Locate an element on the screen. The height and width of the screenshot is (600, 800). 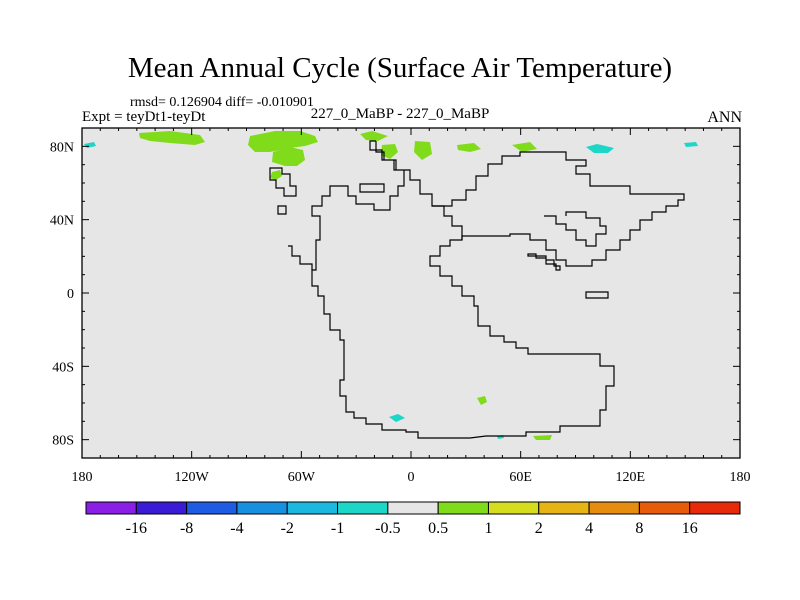
color-bar-label: -8 is located at coordinates (186, 528).